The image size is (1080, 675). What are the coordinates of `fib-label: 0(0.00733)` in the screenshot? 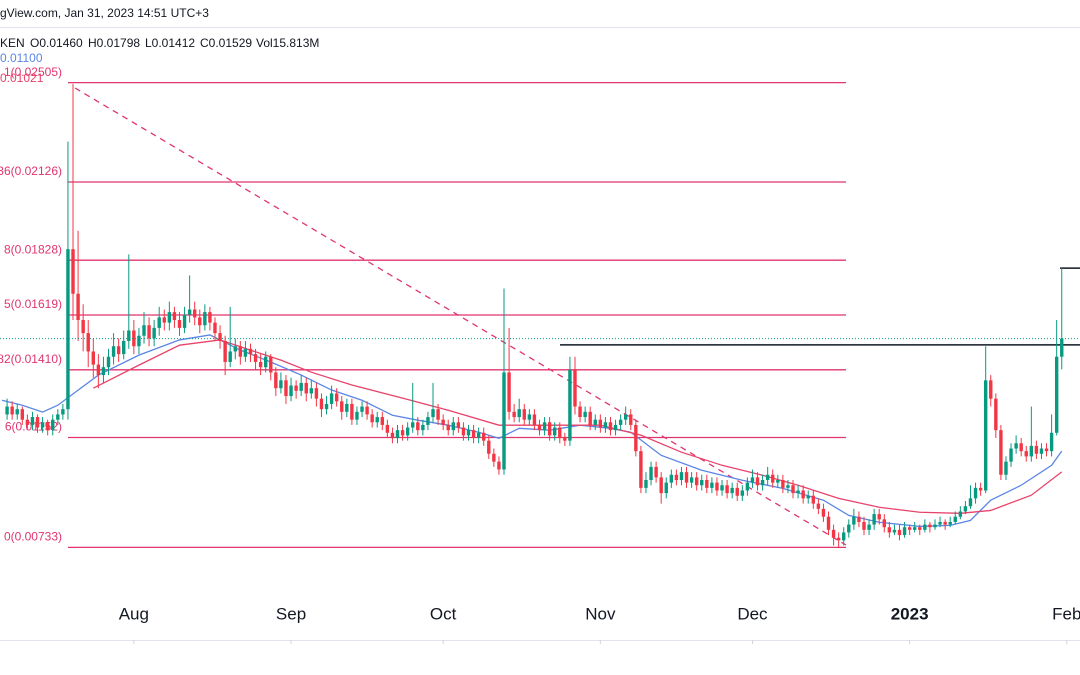 It's located at (33, 537).